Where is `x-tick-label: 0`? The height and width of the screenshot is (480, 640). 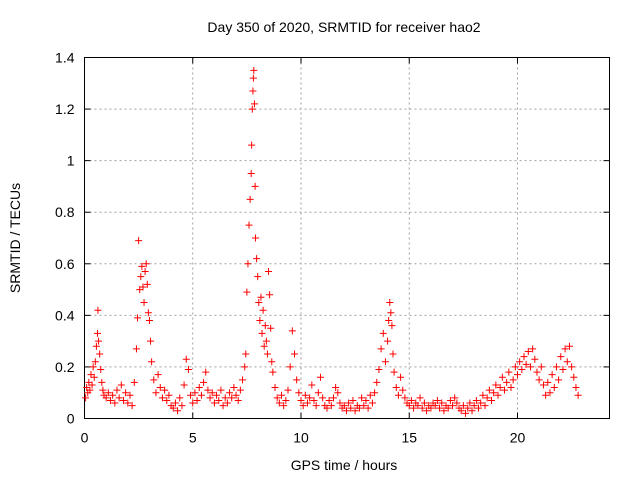
x-tick-label: 0 is located at coordinates (85, 438).